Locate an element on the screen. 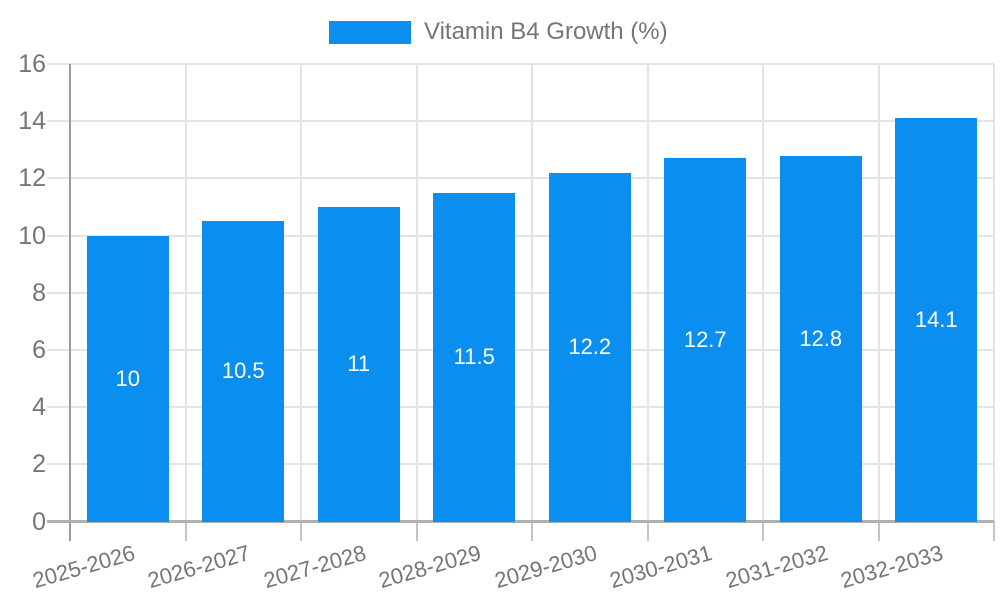  y-axis-tick-label: 14 is located at coordinates (32, 121).